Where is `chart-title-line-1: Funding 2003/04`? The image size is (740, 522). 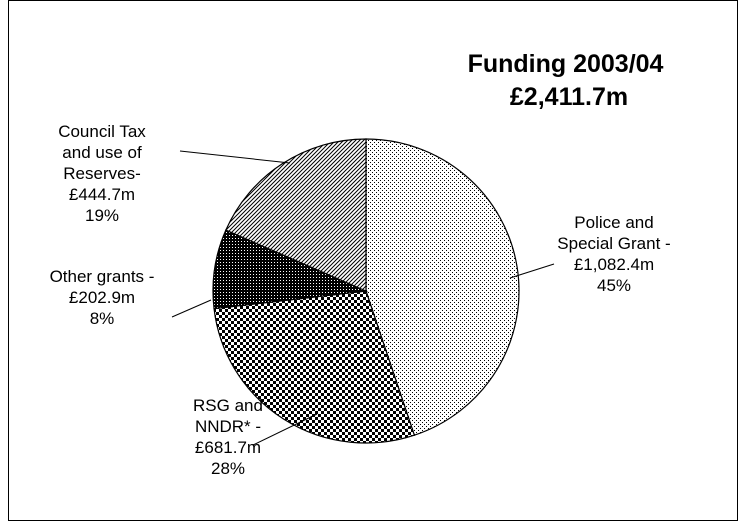 chart-title-line-1: Funding 2003/04 is located at coordinates (566, 64).